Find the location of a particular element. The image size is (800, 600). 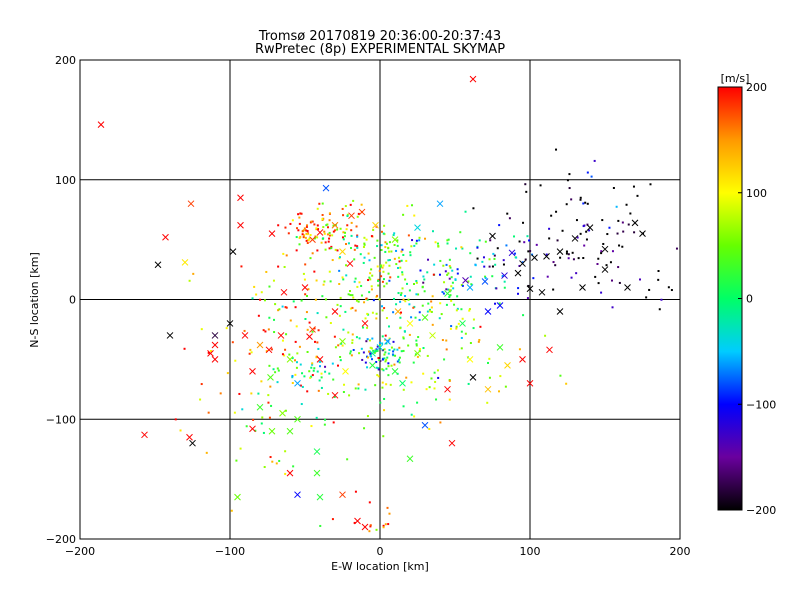

x-tick-label: 100 is located at coordinates (530, 551).